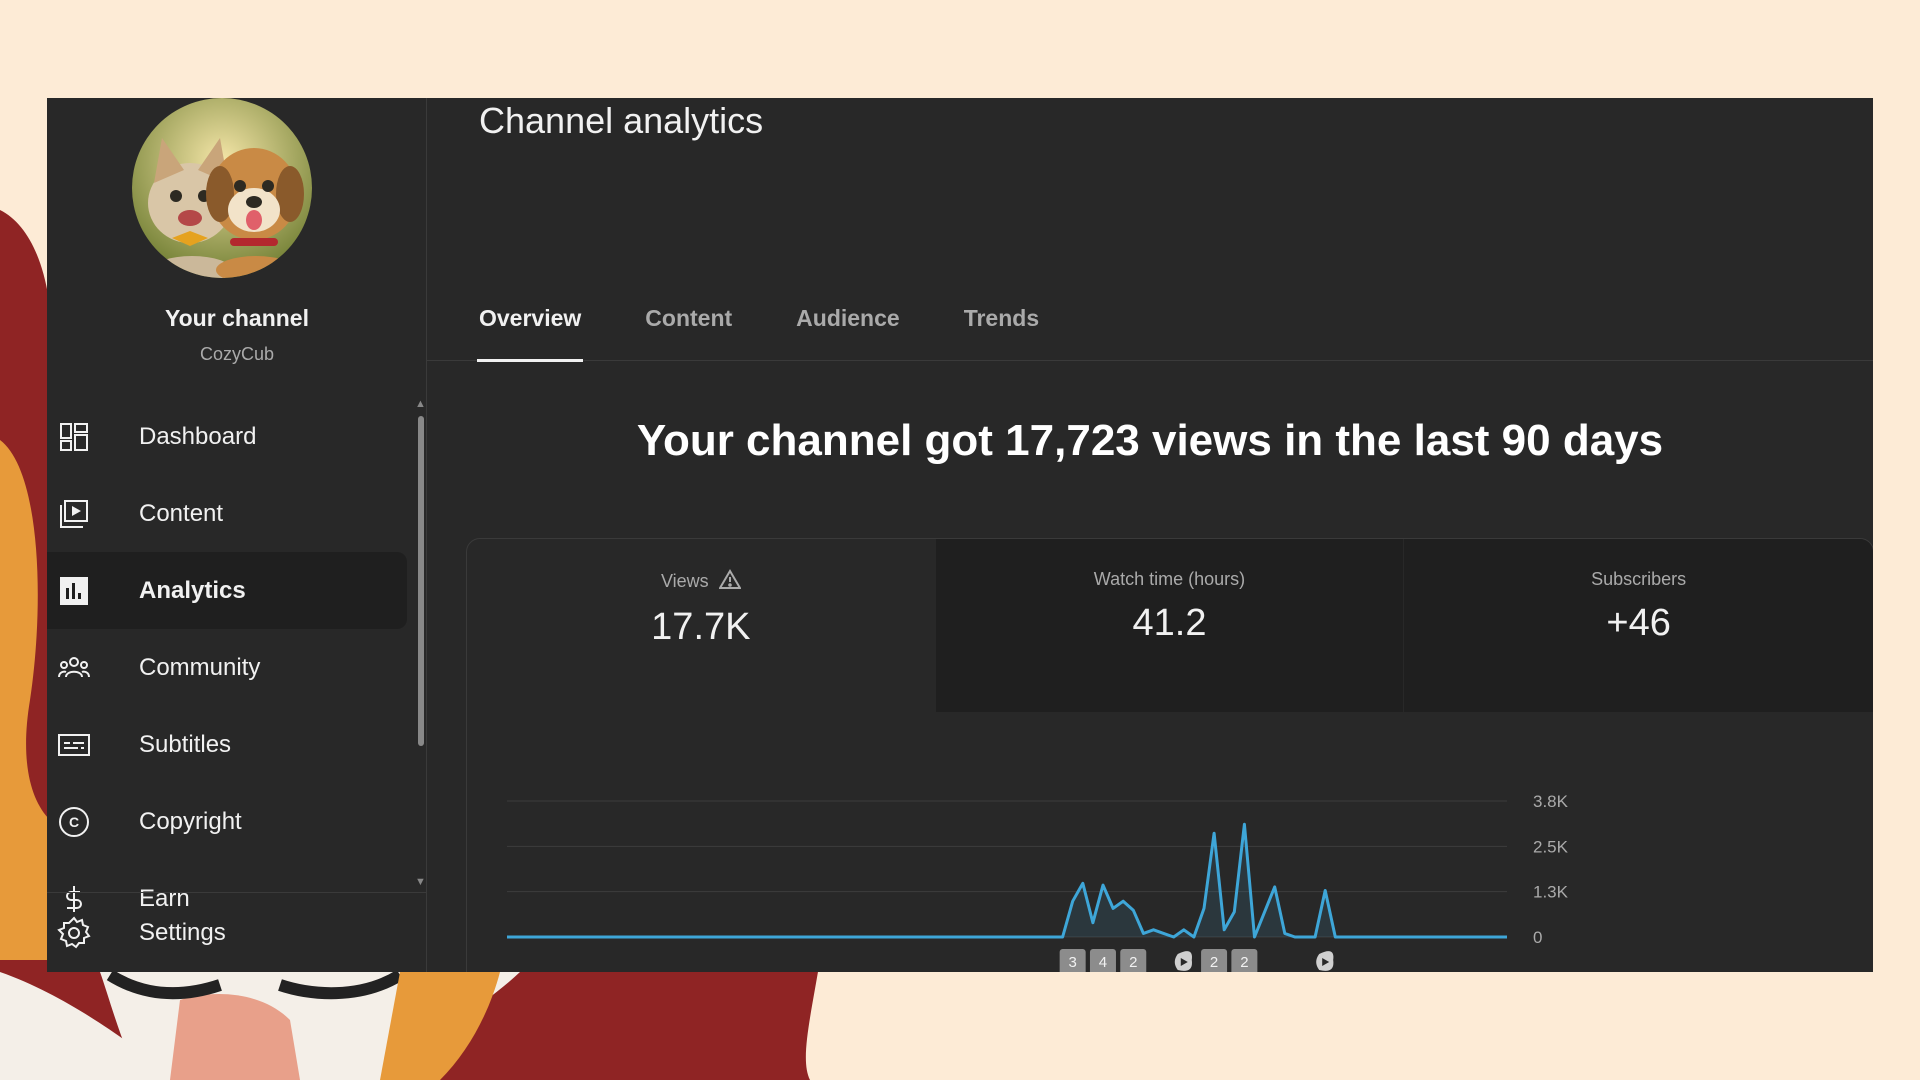 This screenshot has width=1920, height=1080. Describe the element at coordinates (222, 188) in the screenshot. I see `channel-avatar` at that location.